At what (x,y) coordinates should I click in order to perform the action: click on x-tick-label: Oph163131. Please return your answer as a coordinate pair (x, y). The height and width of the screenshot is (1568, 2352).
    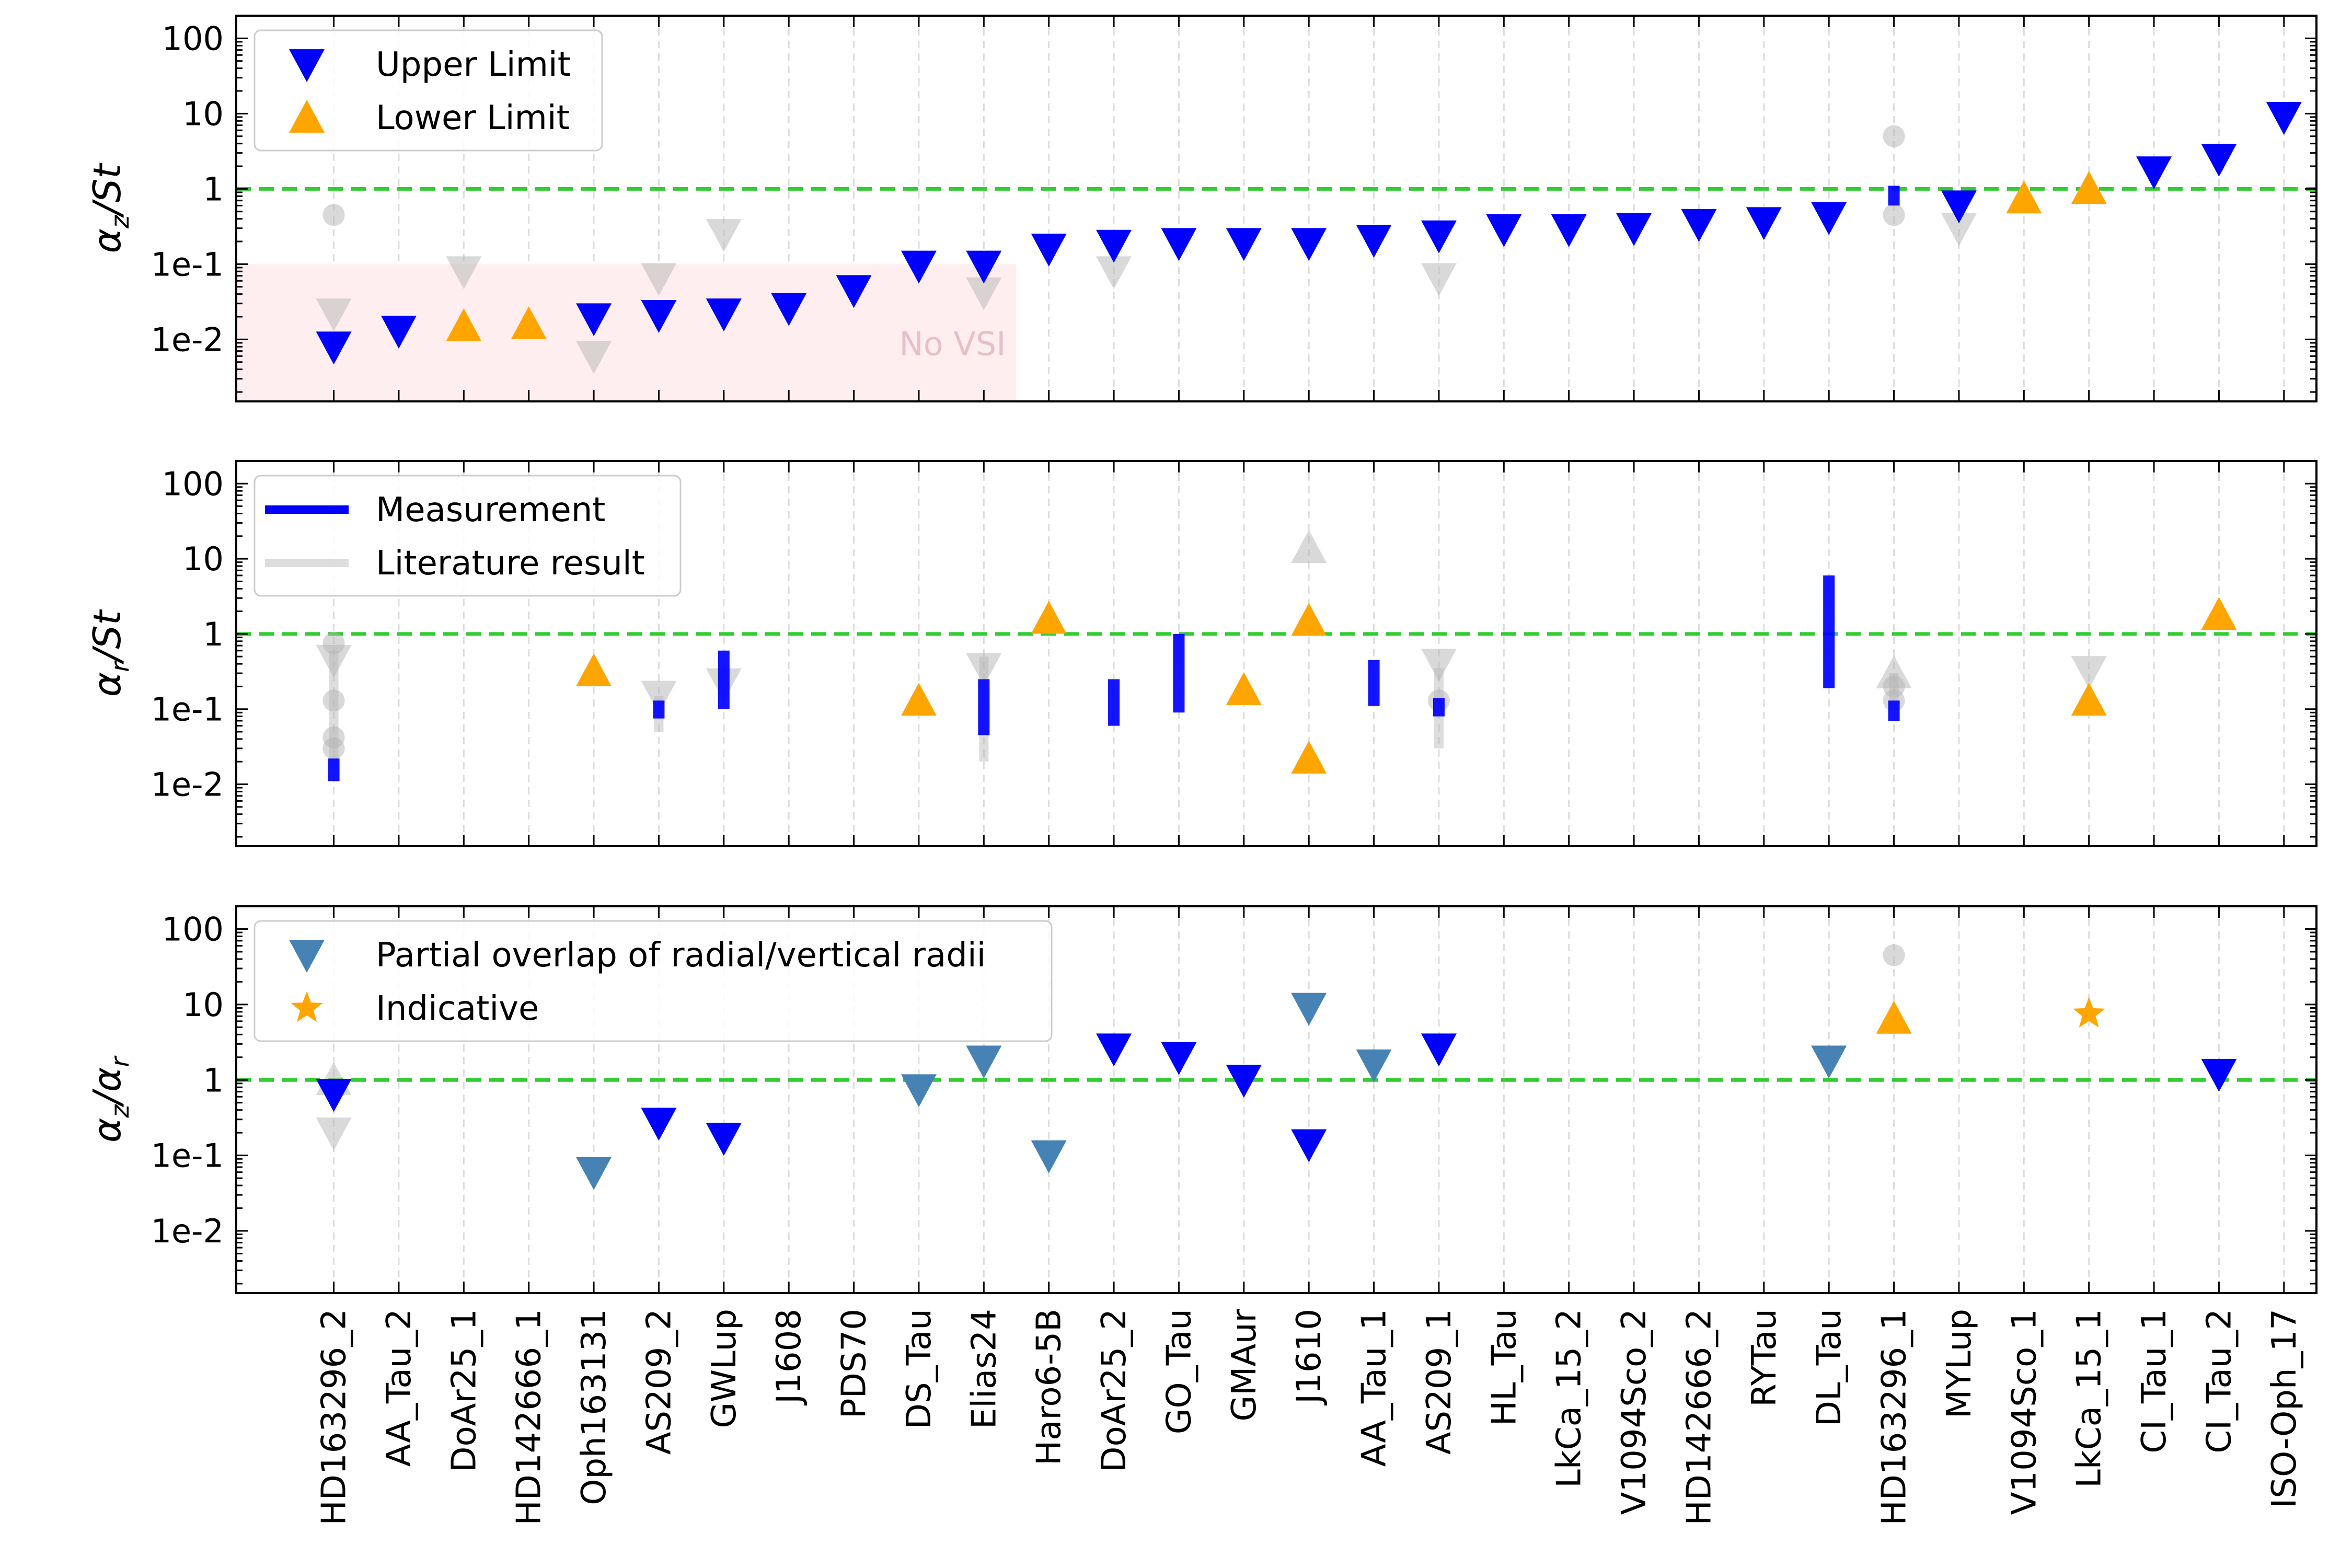
    Looking at the image, I should click on (594, 1407).